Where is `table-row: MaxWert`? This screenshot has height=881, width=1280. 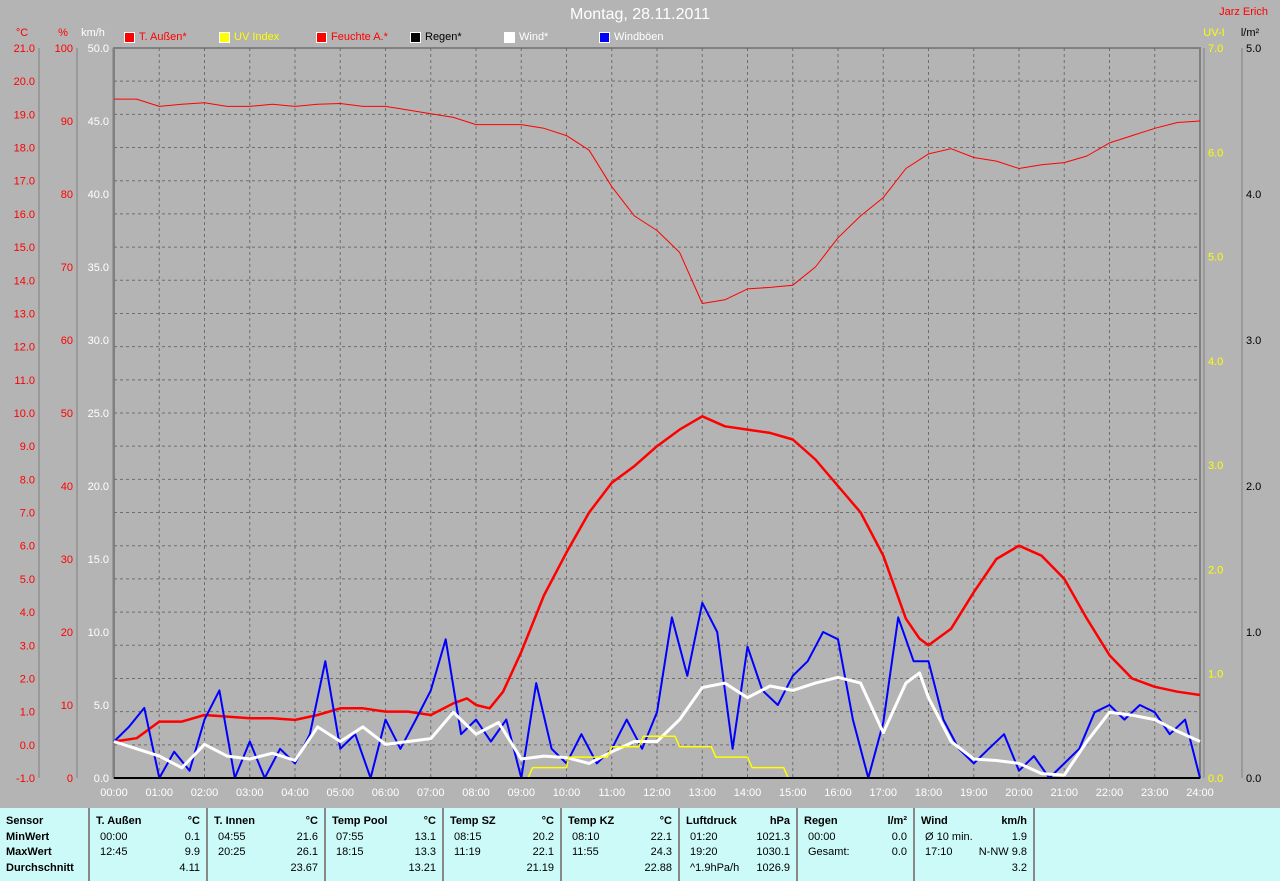 table-row: MaxWert is located at coordinates (44, 853).